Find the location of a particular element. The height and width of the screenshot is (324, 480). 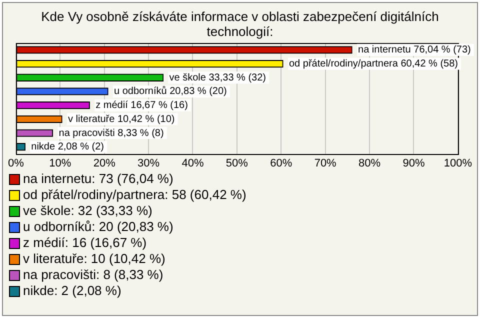

x-tick-label: 60% is located at coordinates (281, 163).